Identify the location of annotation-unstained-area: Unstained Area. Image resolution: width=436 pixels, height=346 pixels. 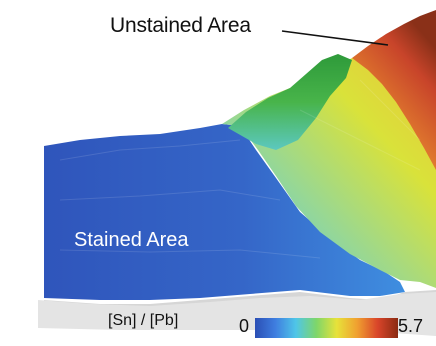
(180, 25).